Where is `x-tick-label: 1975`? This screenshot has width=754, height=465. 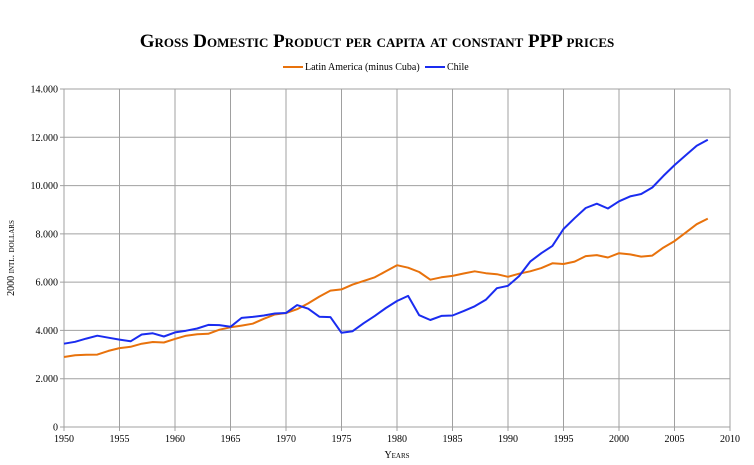 x-tick-label: 1975 is located at coordinates (342, 439).